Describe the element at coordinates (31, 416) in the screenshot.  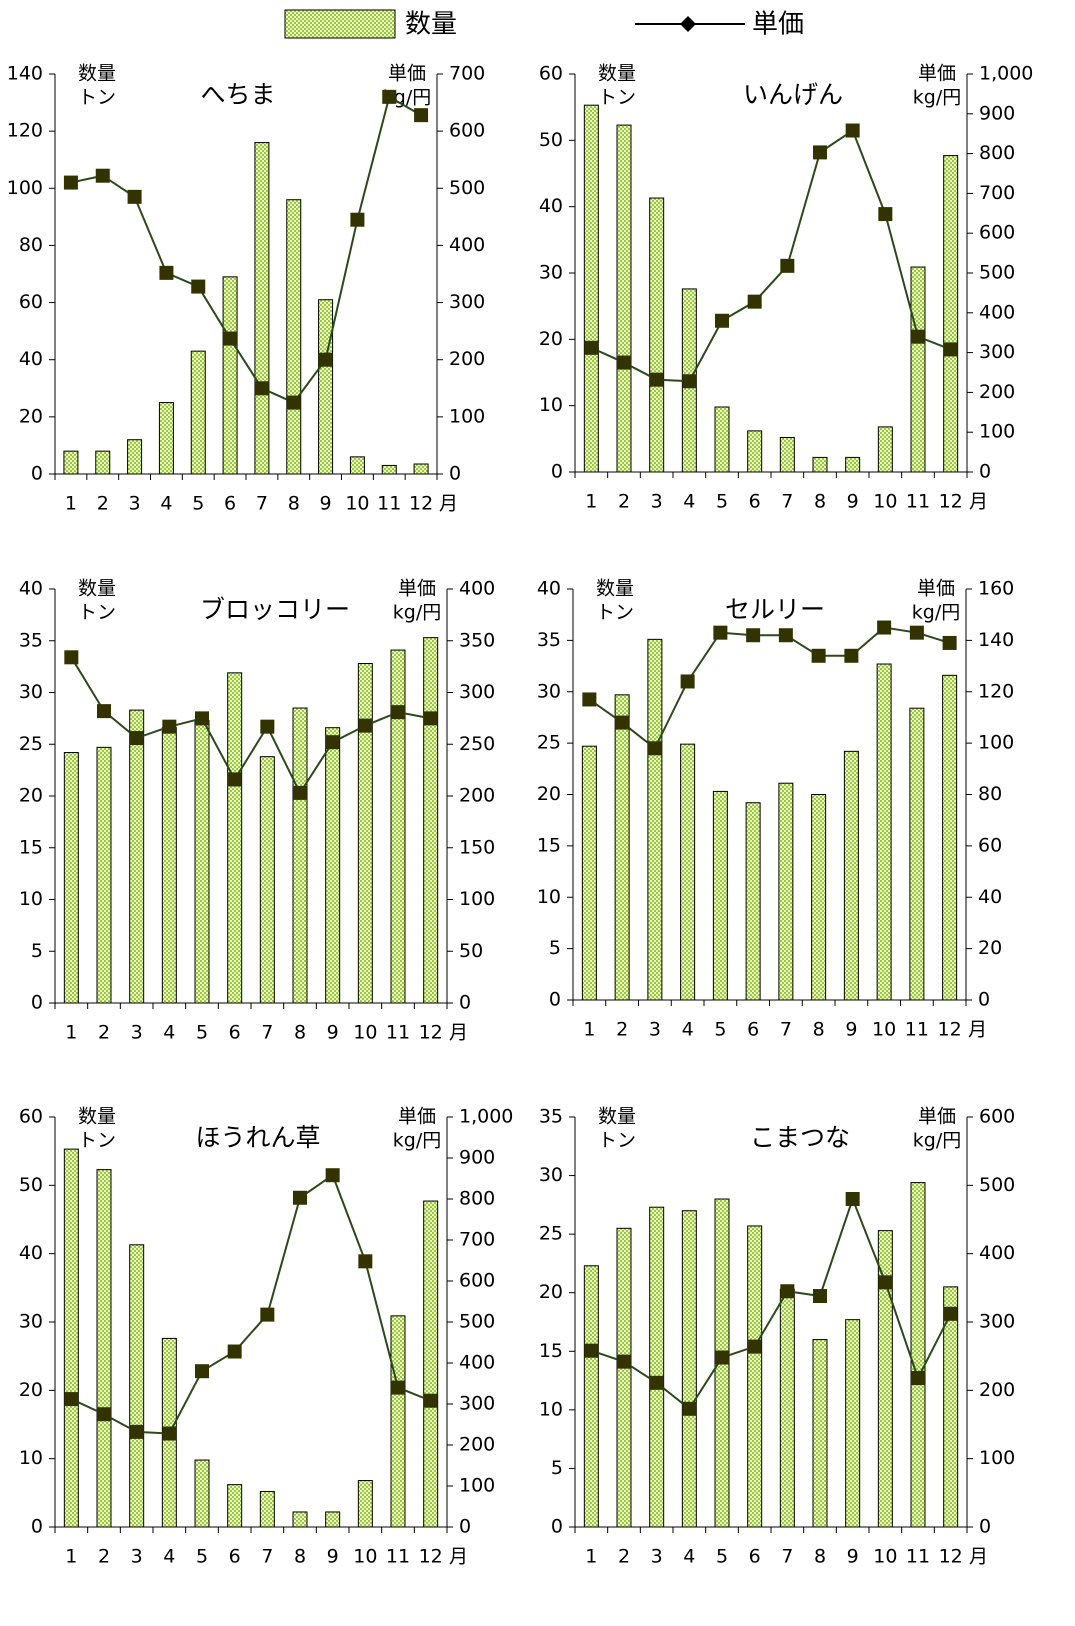
I see `y-tick-label: 20` at that location.